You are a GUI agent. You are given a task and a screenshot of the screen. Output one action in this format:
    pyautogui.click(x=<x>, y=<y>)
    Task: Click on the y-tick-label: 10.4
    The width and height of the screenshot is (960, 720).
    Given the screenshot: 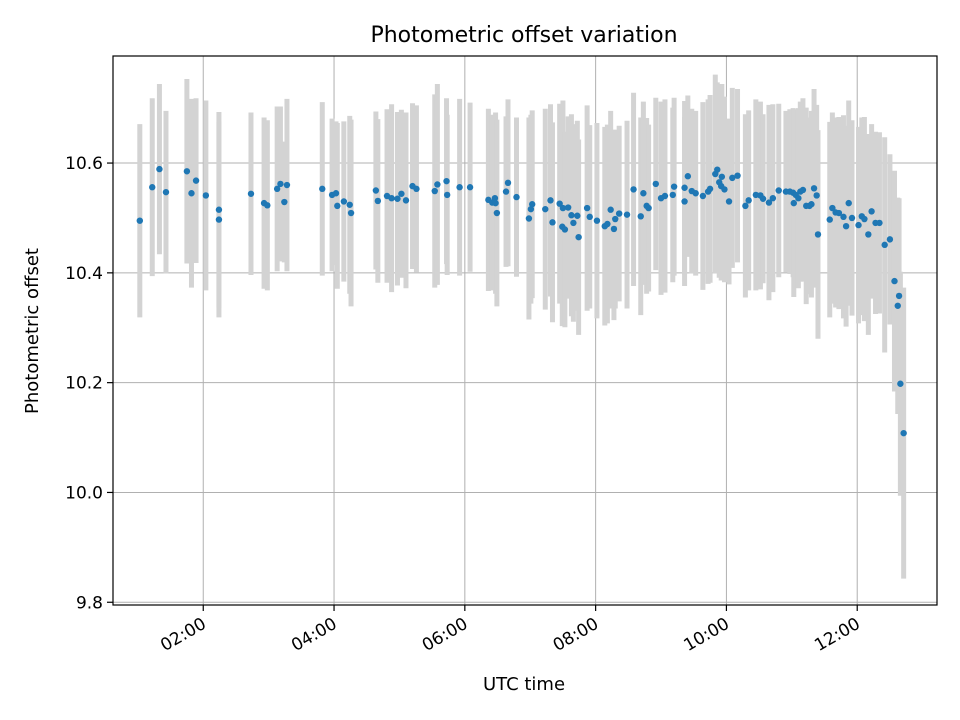 What is the action you would take?
    pyautogui.click(x=84, y=274)
    